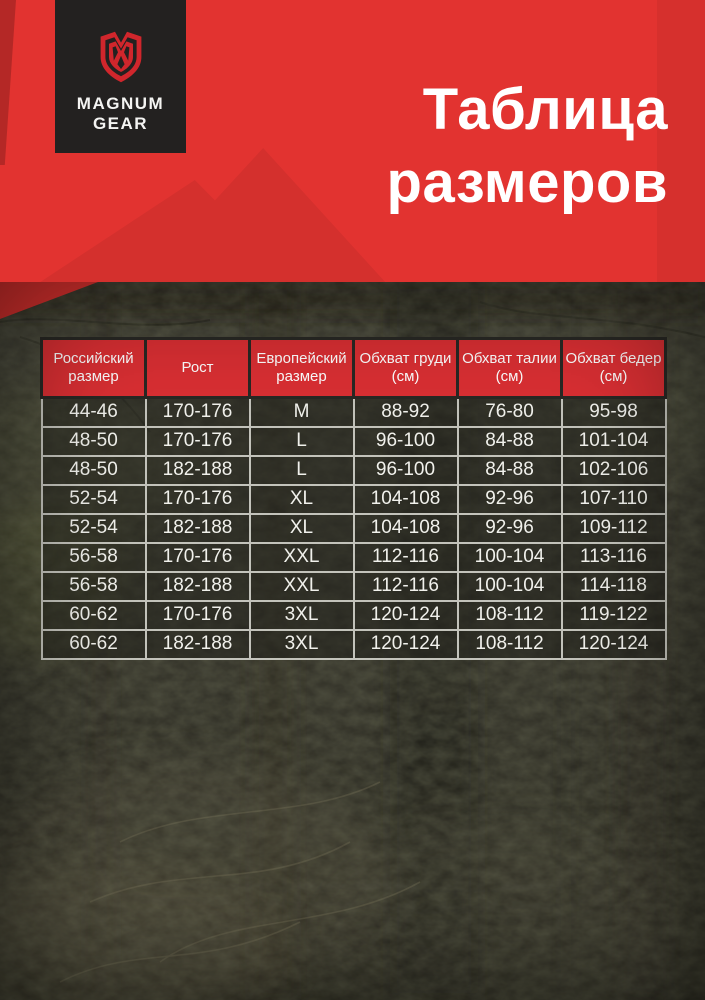  What do you see at coordinates (509, 368) in the screenshot?
I see `column-header: Обхват талии (см)` at bounding box center [509, 368].